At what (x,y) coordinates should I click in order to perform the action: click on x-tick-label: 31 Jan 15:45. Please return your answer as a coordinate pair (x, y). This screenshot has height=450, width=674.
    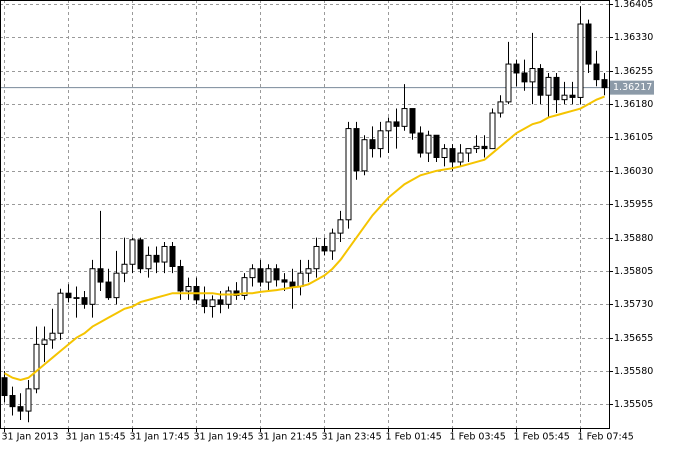
    Looking at the image, I should click on (96, 437).